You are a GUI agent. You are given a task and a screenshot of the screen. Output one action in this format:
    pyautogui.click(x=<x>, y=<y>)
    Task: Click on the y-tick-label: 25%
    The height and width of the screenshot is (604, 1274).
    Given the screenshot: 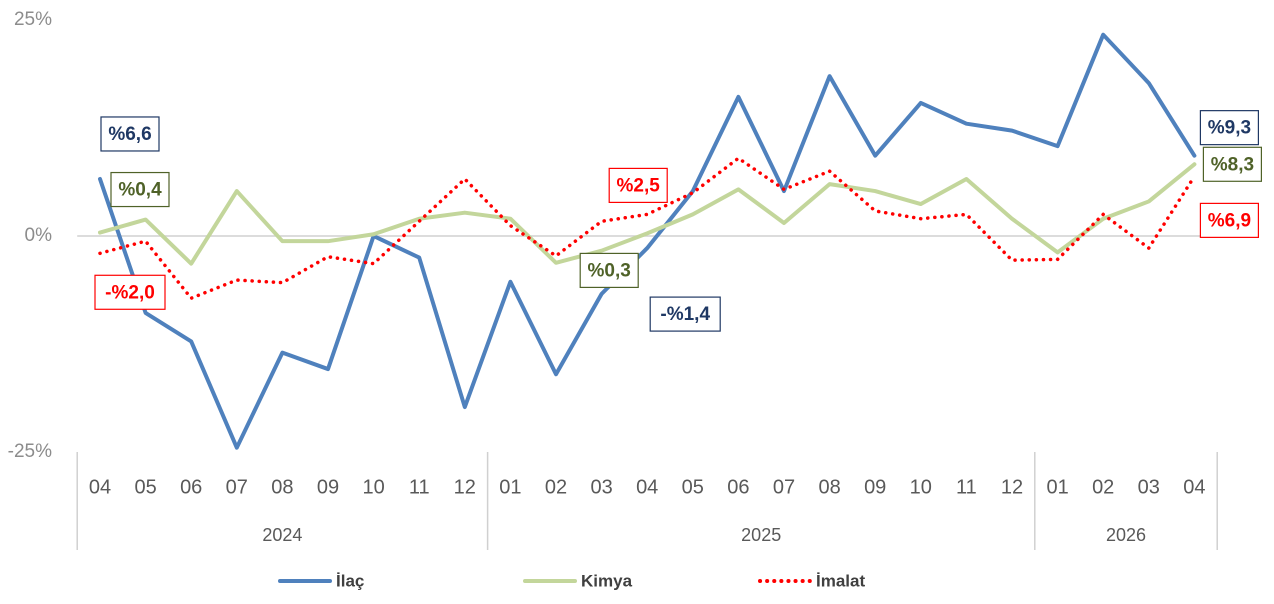 What is the action you would take?
    pyautogui.click(x=33, y=19)
    